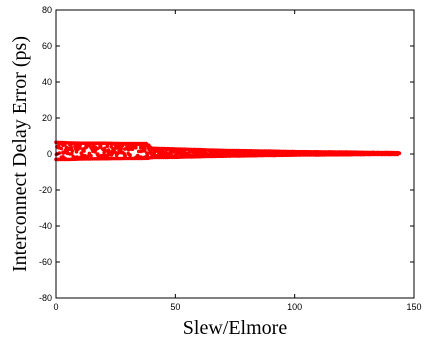 This screenshot has width=429, height=337. I want to click on x-tick-label: 100, so click(294, 307).